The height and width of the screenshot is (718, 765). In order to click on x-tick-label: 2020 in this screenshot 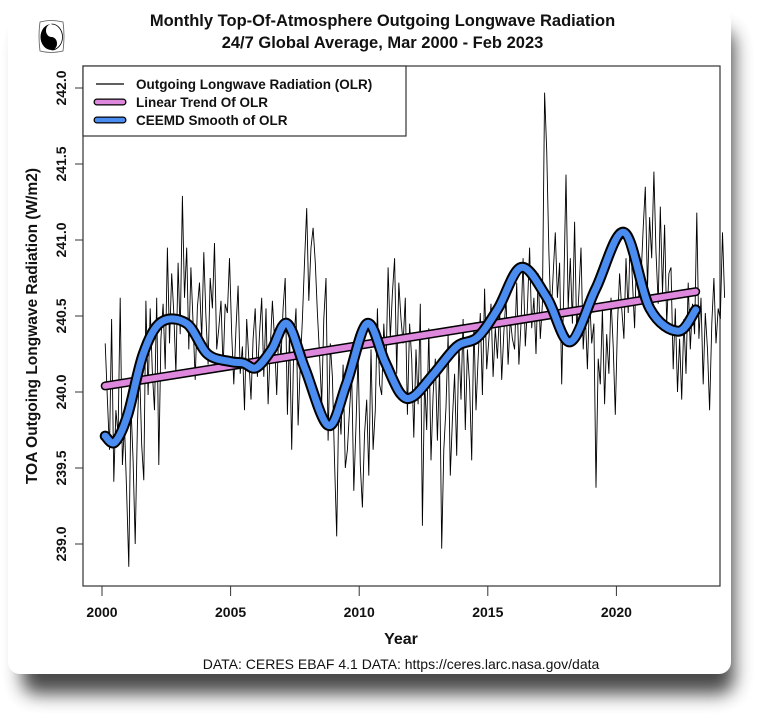, I will do `click(616, 612)`.